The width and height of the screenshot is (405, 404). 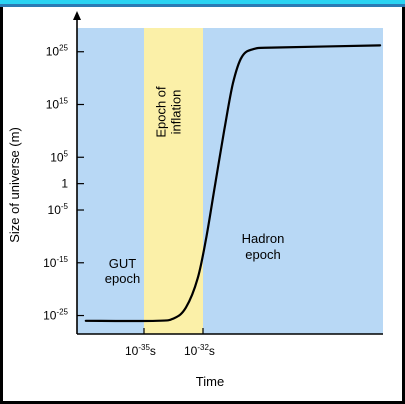 I want to click on right-border, so click(x=403, y=205).